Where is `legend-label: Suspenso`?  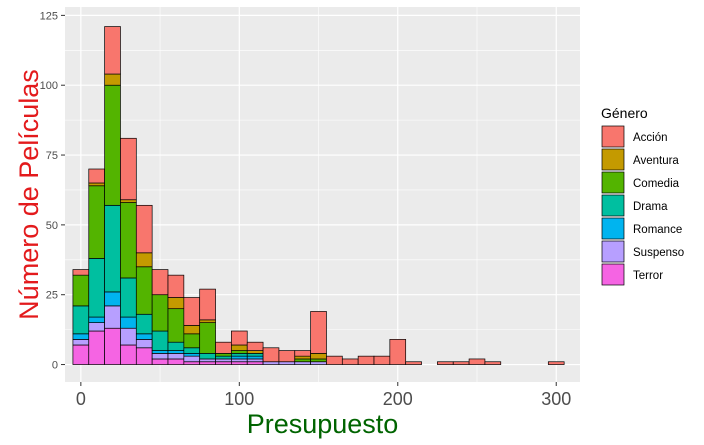 legend-label: Suspenso is located at coordinates (658, 253).